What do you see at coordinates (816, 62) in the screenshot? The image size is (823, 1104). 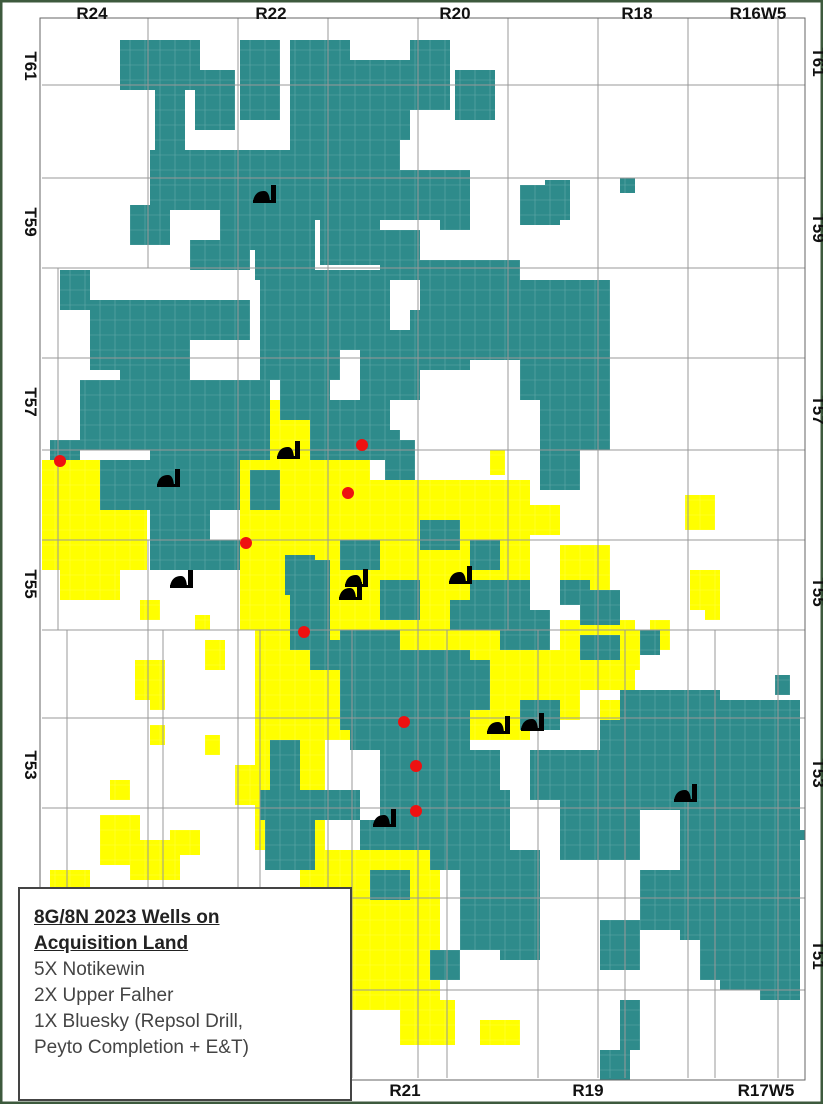 I see `township-label-t61-right: T61` at bounding box center [816, 62].